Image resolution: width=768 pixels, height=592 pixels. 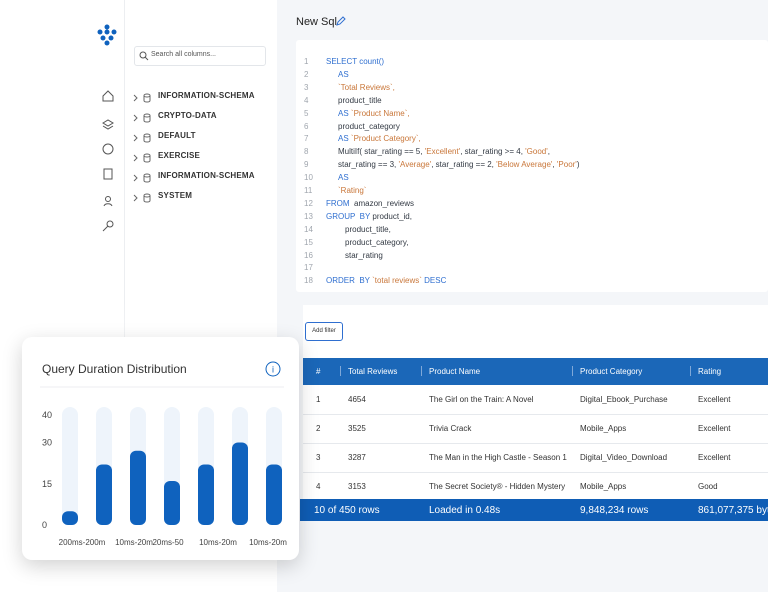 I want to click on code-token: 'Poor', so click(x=566, y=165).